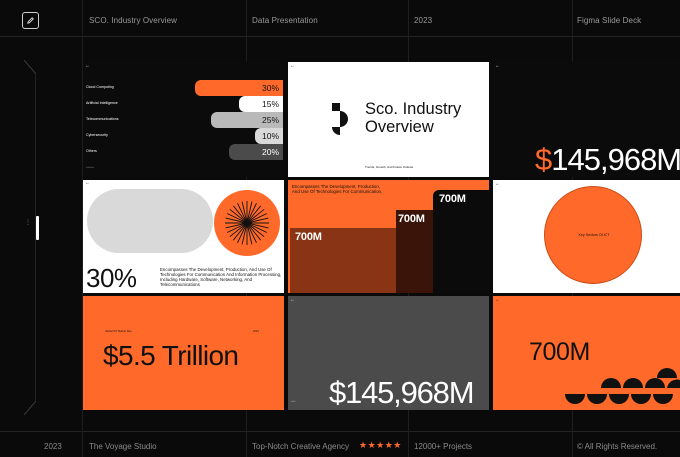 The image size is (680, 457). What do you see at coordinates (622, 386) in the screenshot?
I see `semicircle-pattern-icon` at bounding box center [622, 386].